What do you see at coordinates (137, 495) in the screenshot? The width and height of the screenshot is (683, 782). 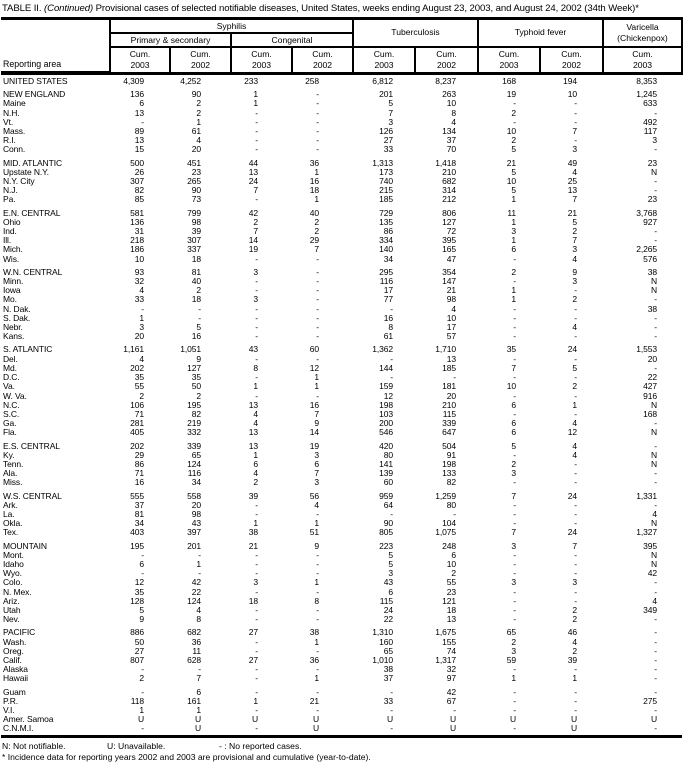 I see `cell: 555` at bounding box center [137, 495].